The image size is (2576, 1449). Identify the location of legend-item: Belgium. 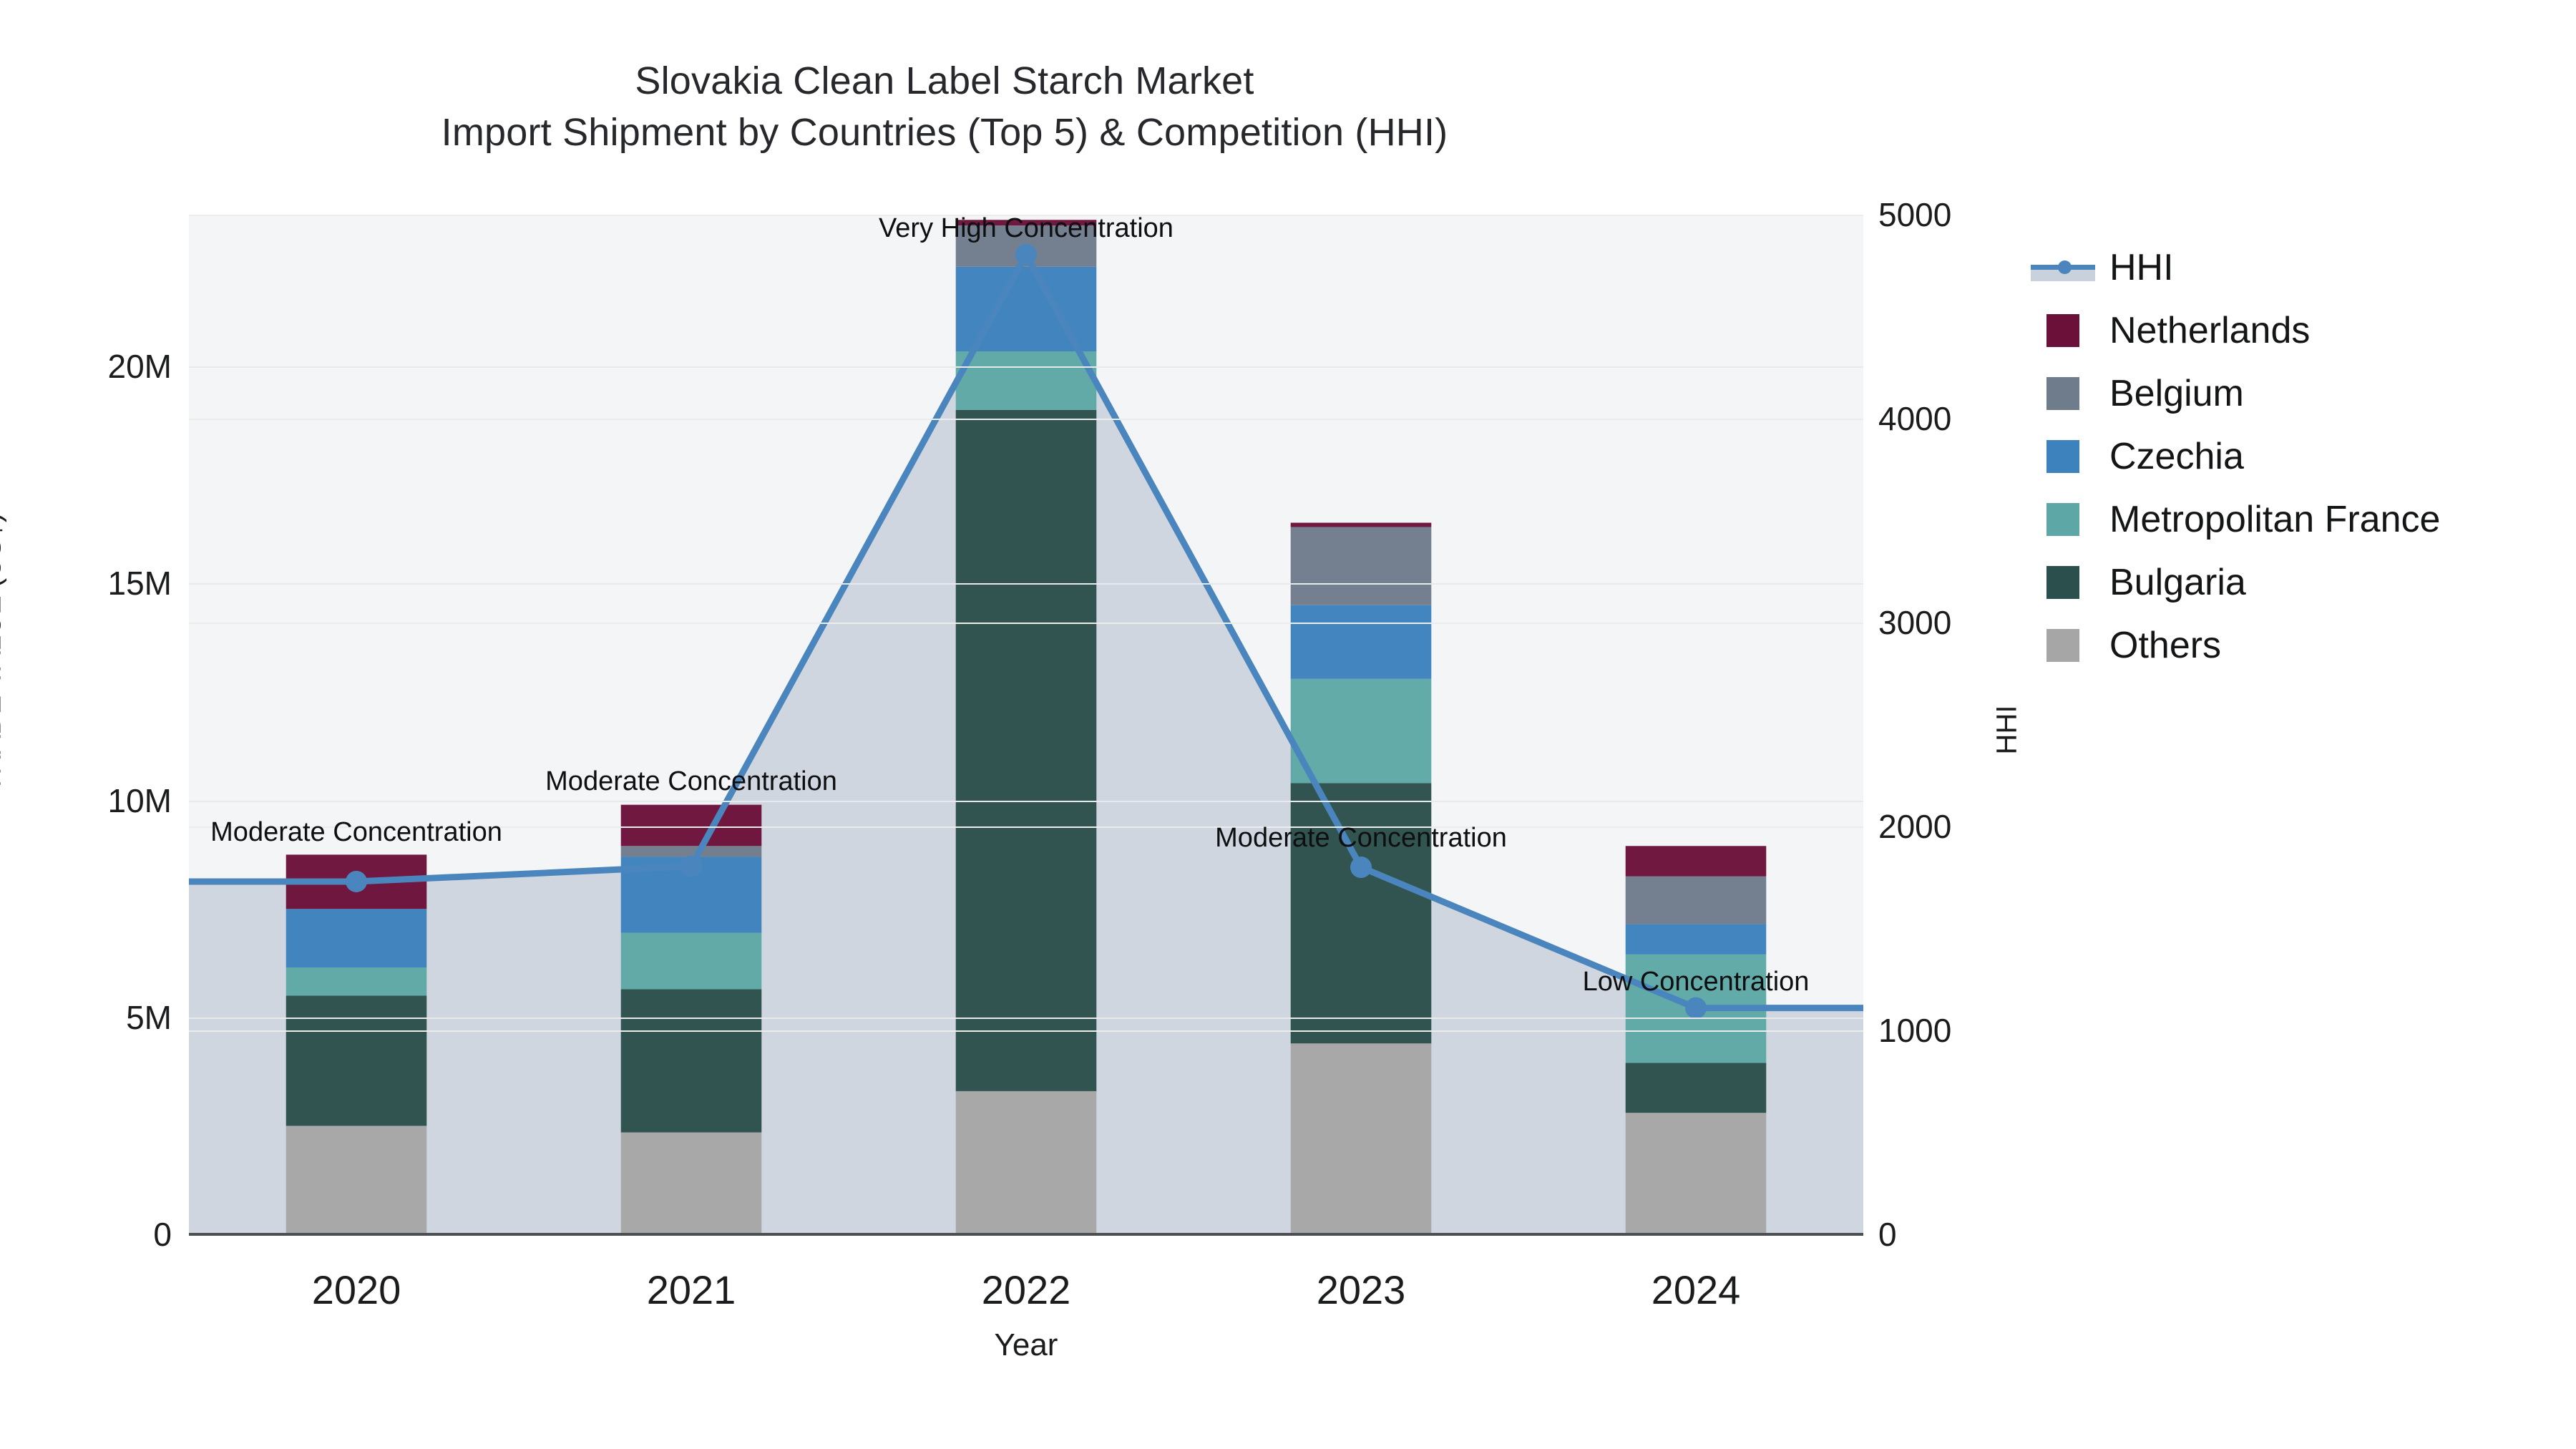
(2243, 393).